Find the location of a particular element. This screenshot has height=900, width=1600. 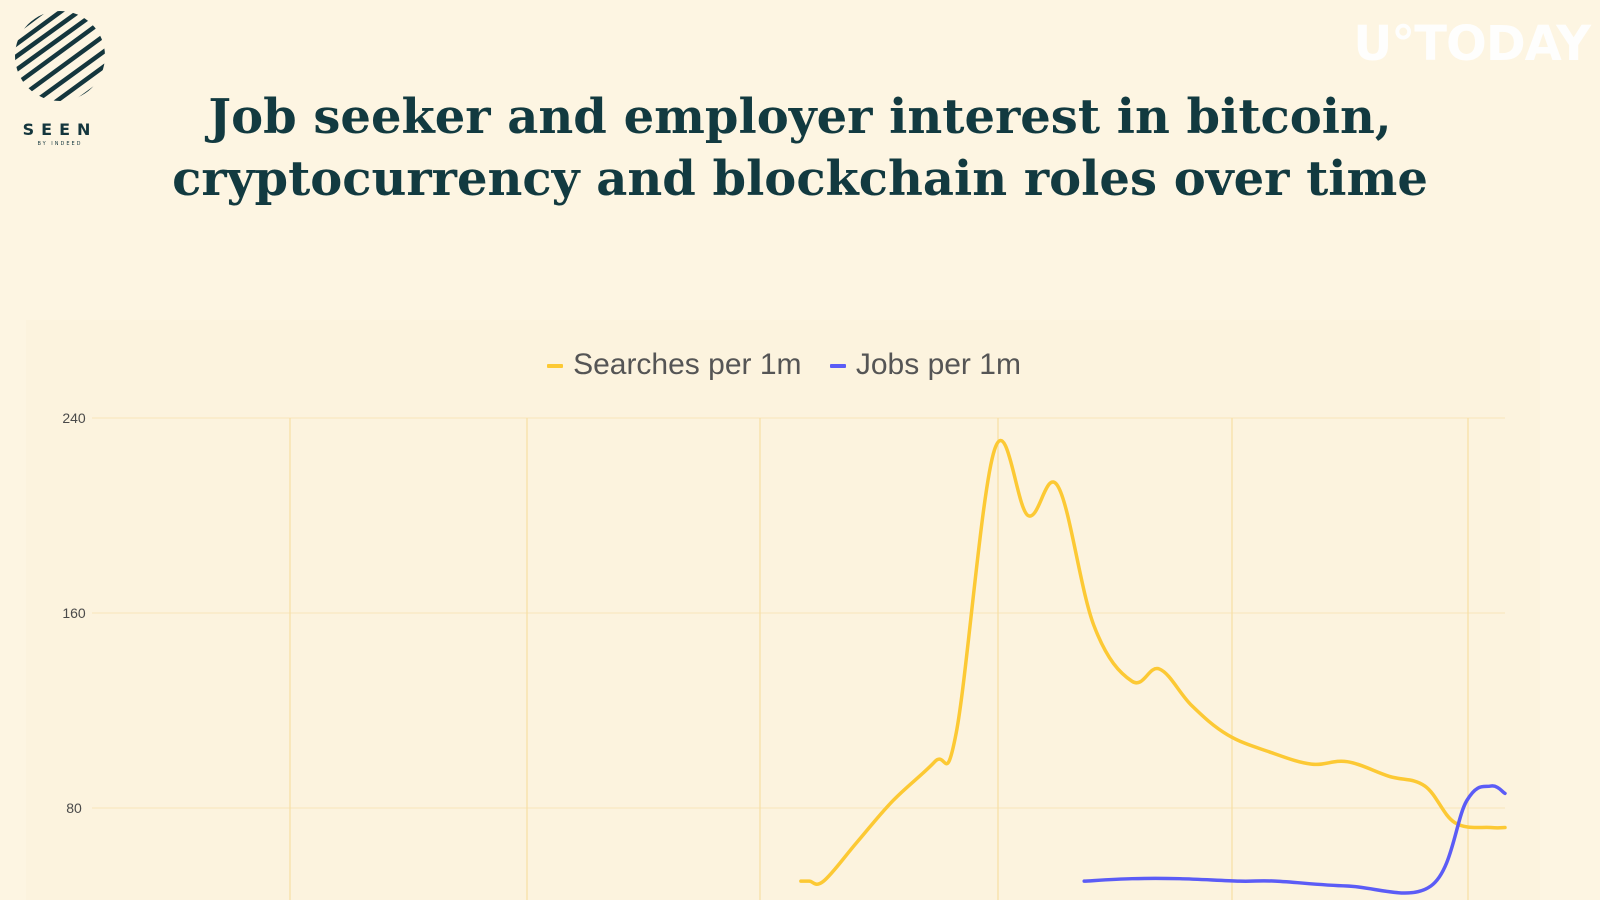

legend-item-searches: Searches per 1m is located at coordinates (674, 365).